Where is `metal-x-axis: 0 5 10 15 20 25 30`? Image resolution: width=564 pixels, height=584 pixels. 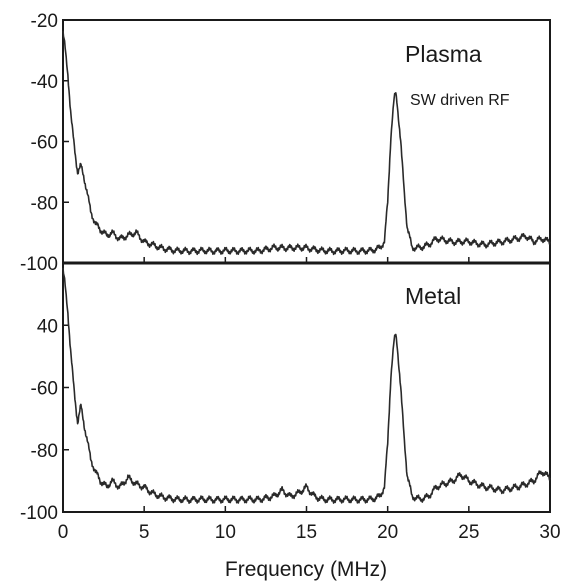 metal-x-axis: 0 5 10 15 20 25 30 is located at coordinates (309, 524).